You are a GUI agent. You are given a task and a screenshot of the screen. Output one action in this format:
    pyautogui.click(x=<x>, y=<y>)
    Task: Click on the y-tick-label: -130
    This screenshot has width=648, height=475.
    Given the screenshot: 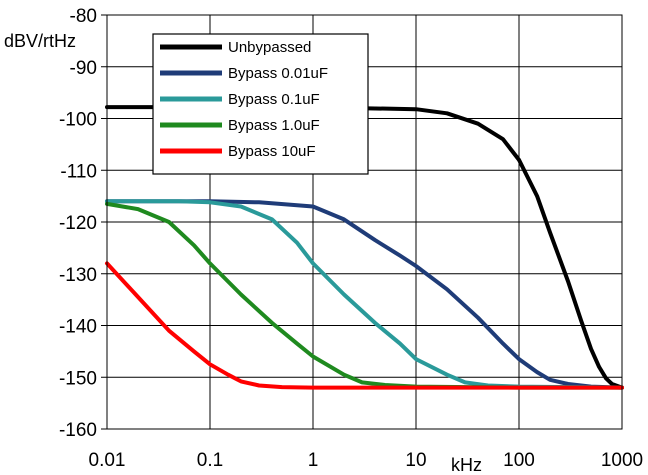 What is the action you would take?
    pyautogui.click(x=78, y=275)
    